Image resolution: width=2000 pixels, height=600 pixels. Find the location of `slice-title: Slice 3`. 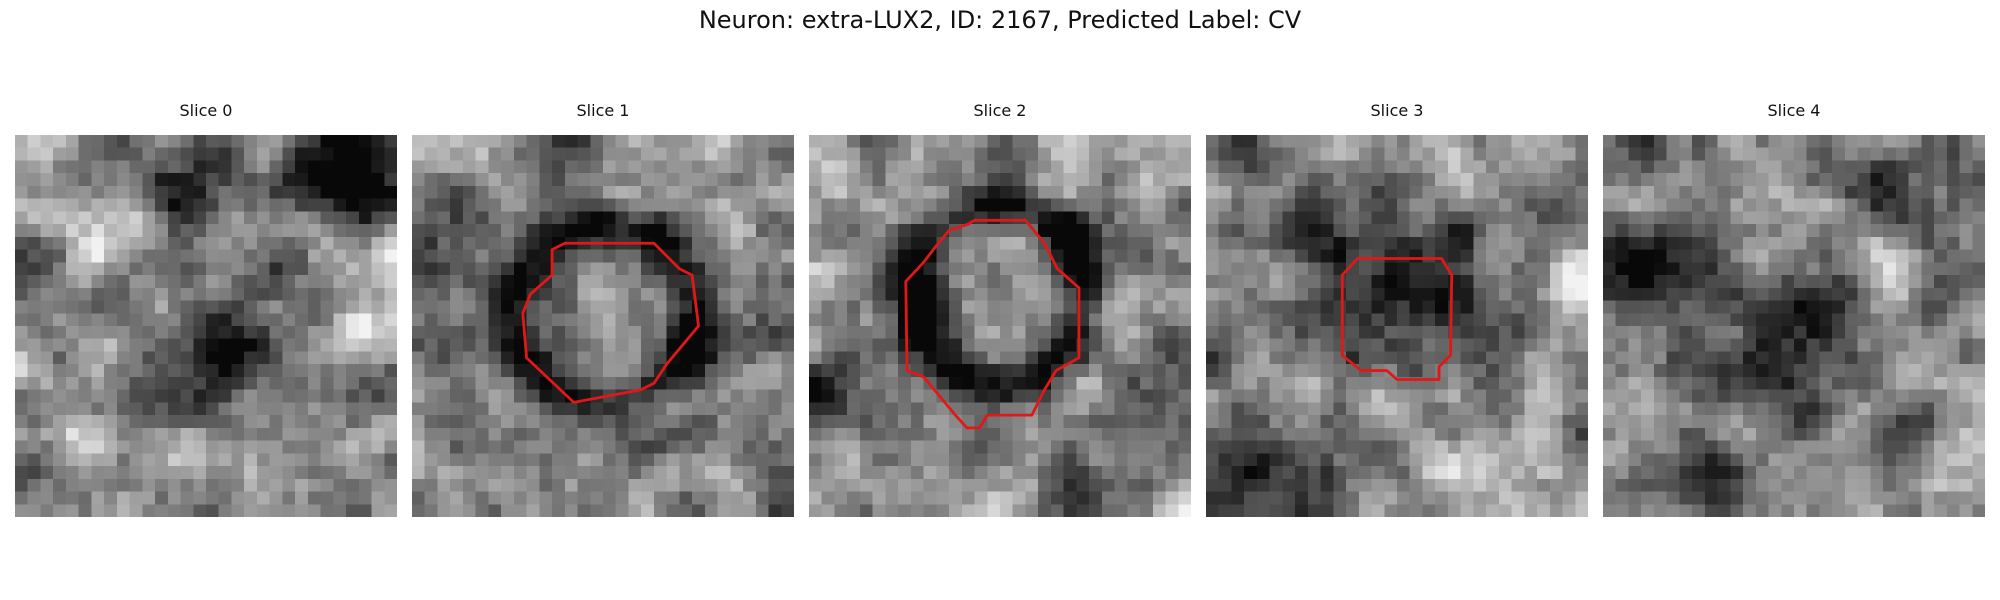

slice-title: Slice 3 is located at coordinates (1397, 110).